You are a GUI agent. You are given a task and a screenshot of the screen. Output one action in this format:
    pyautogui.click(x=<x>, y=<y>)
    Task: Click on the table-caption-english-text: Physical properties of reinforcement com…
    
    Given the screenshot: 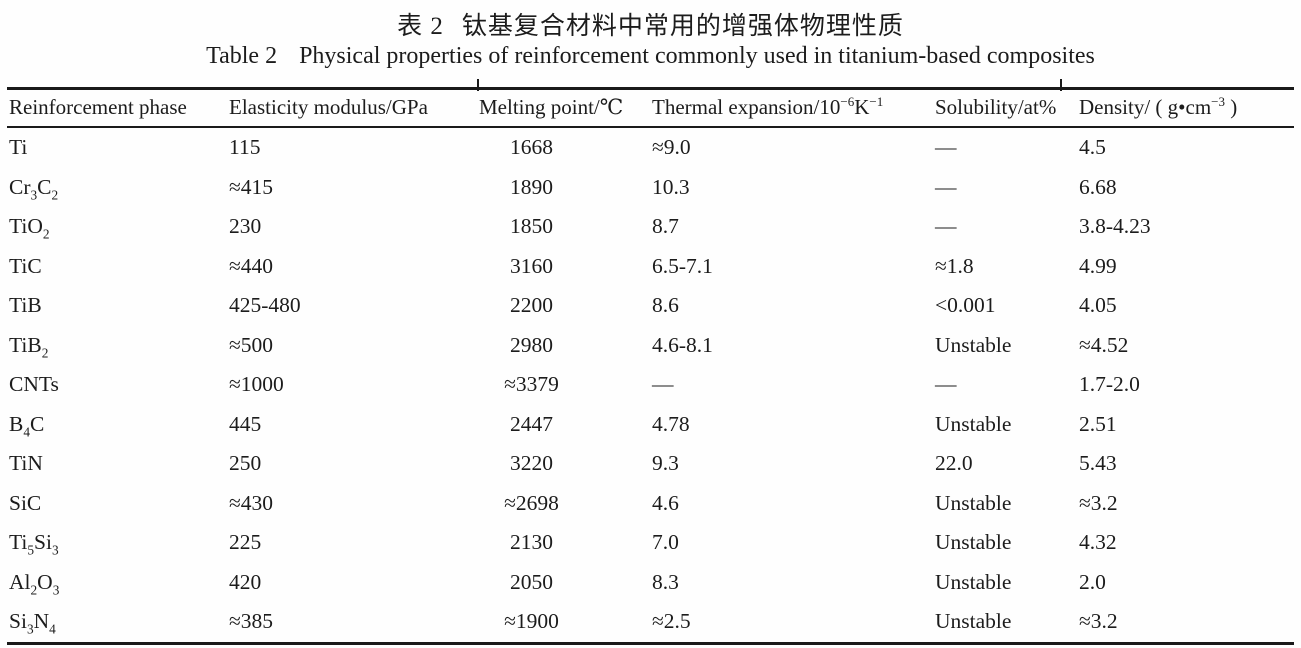 What is the action you would take?
    pyautogui.click(x=697, y=56)
    